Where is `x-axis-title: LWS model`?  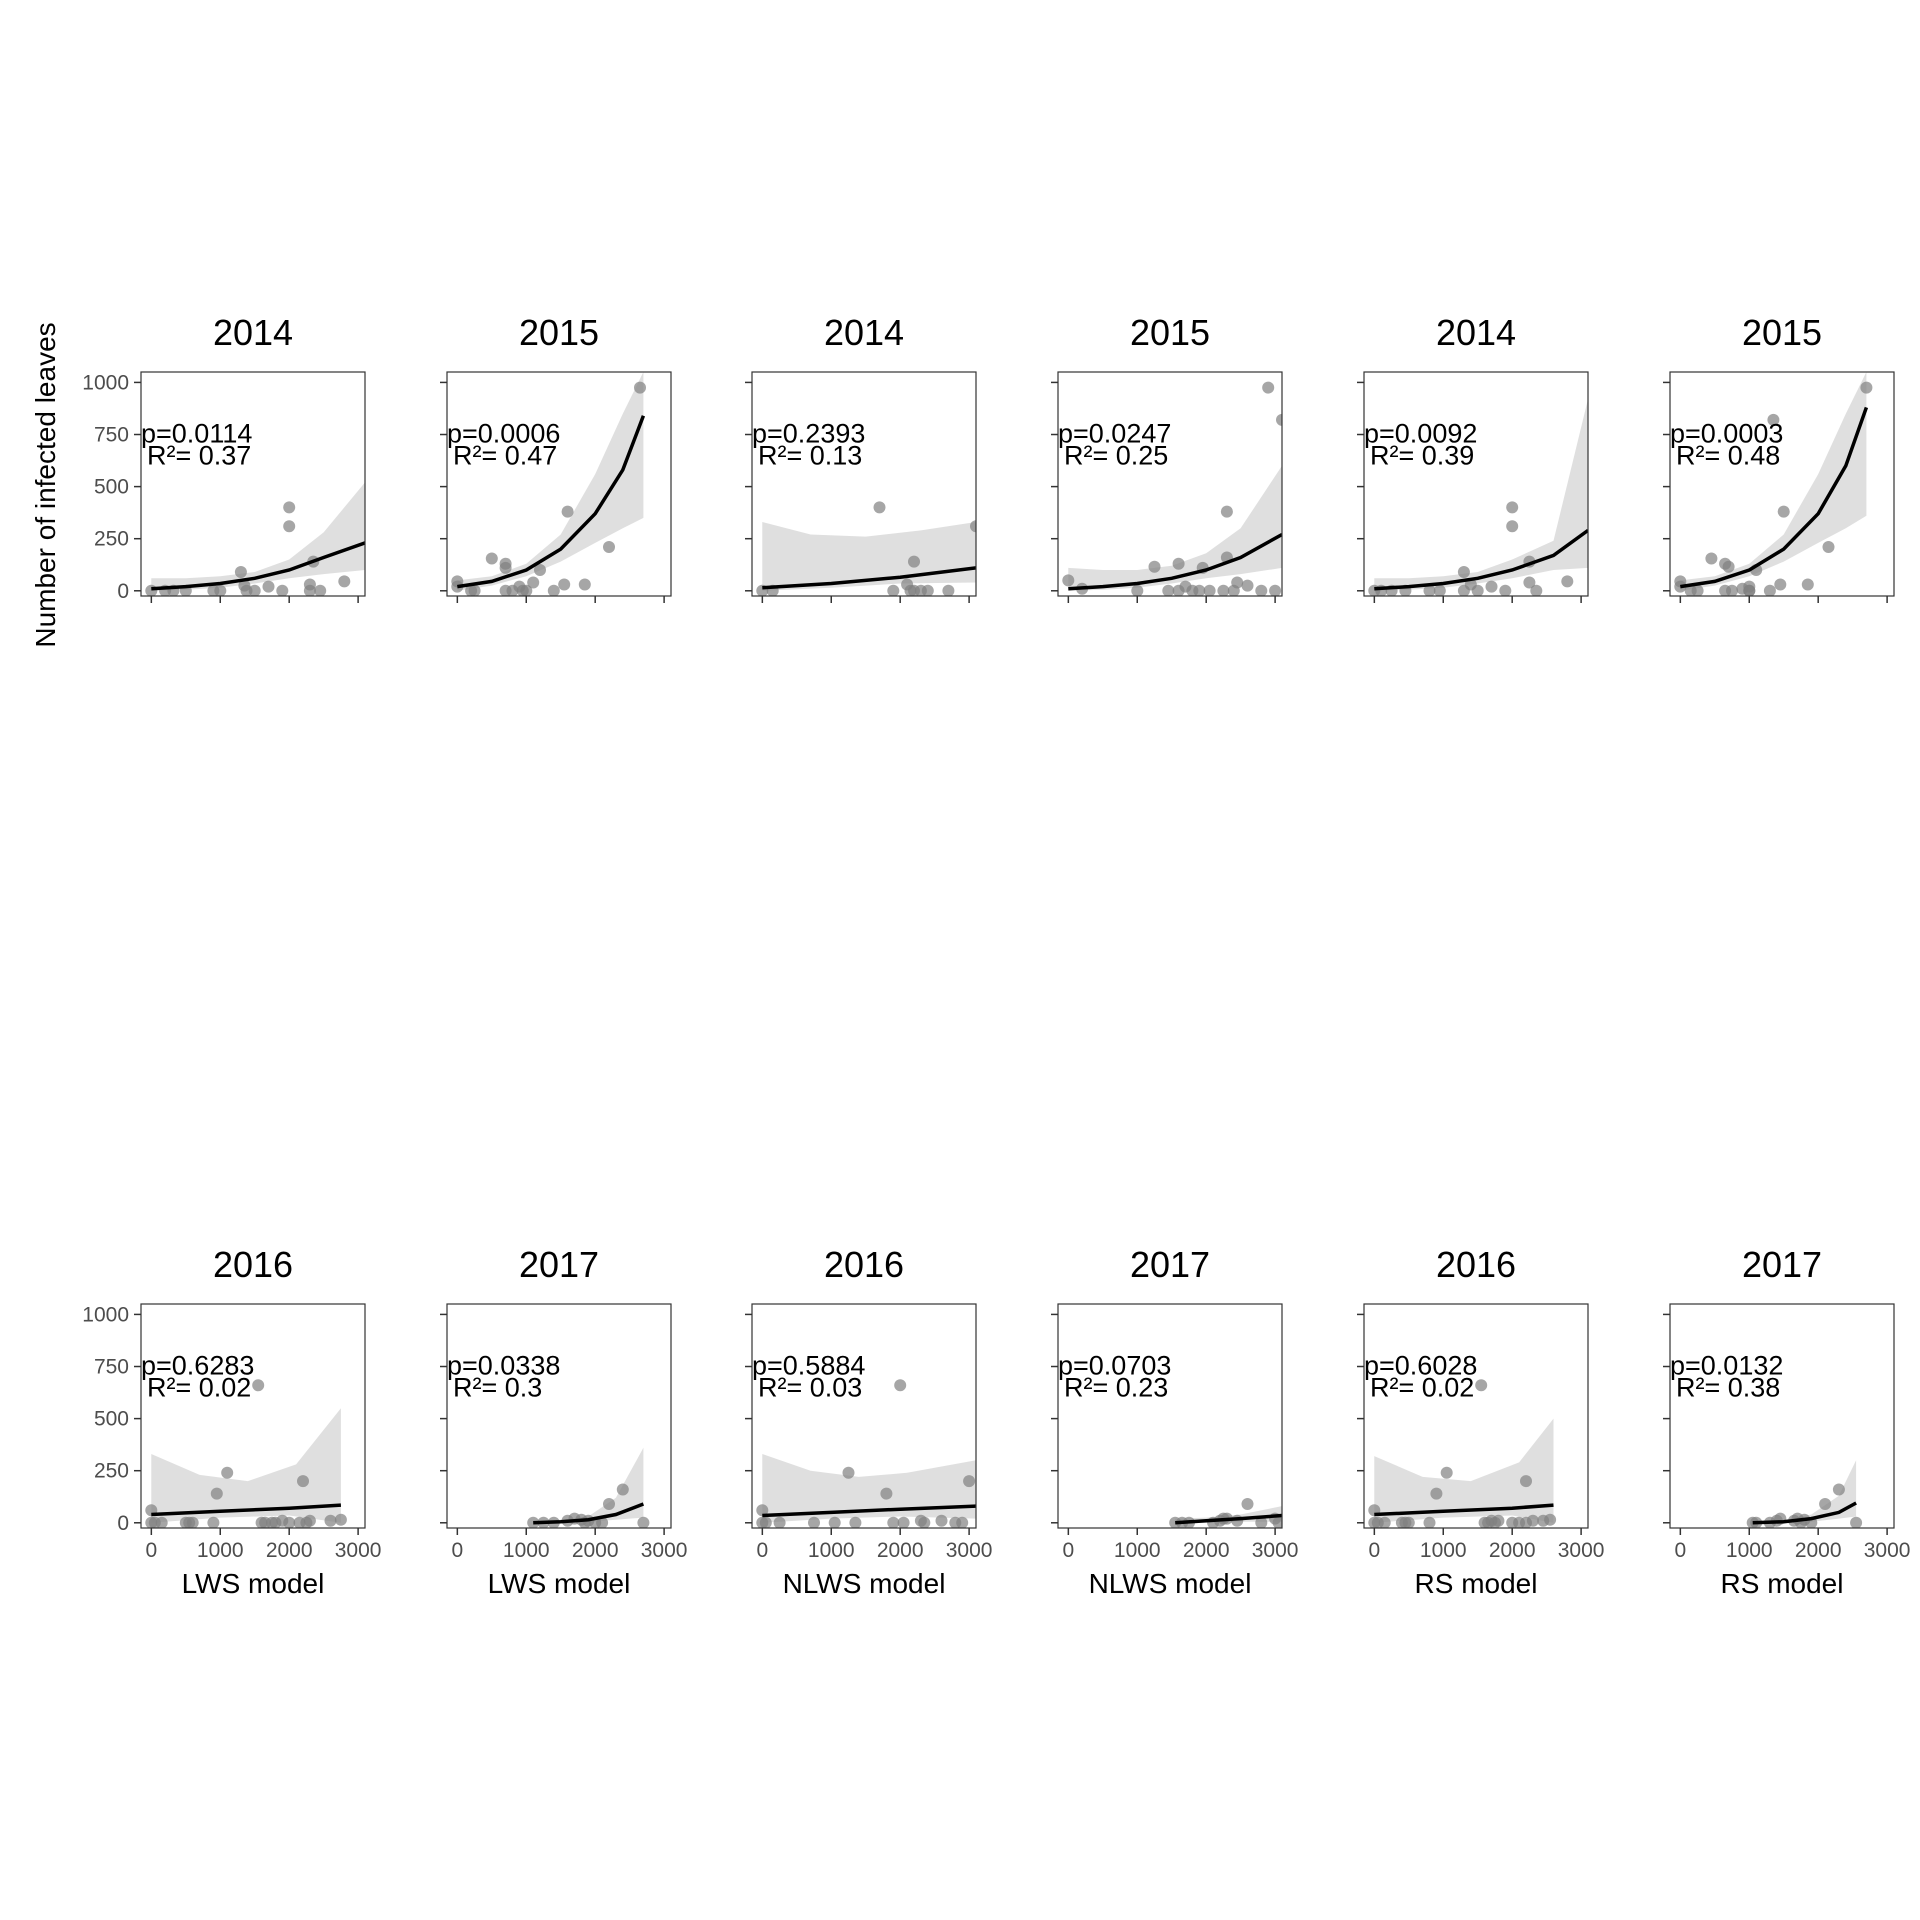 x-axis-title: LWS model is located at coordinates (559, 1583).